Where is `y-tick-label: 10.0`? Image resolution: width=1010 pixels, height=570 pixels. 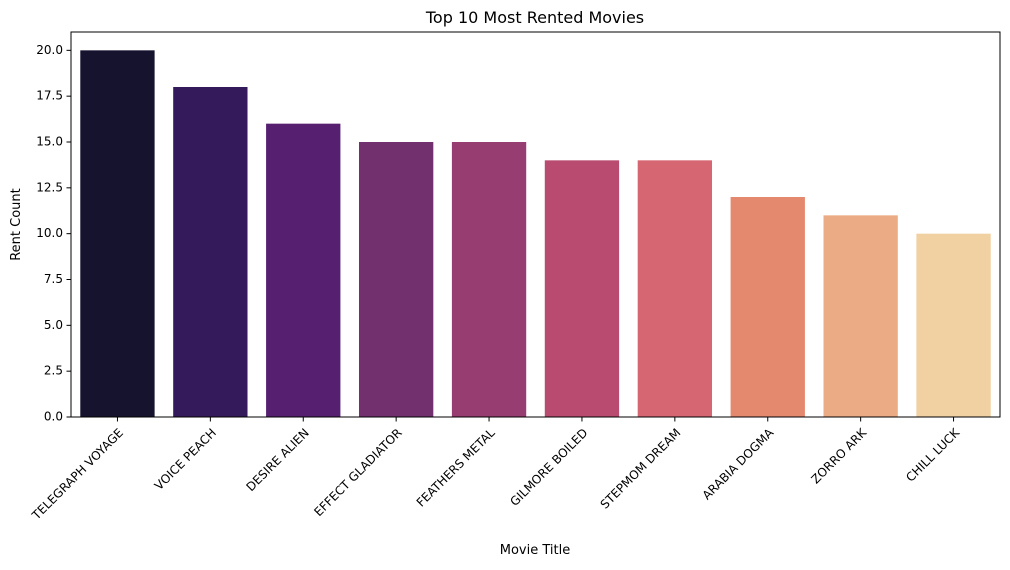
y-tick-label: 10.0 is located at coordinates (49, 233).